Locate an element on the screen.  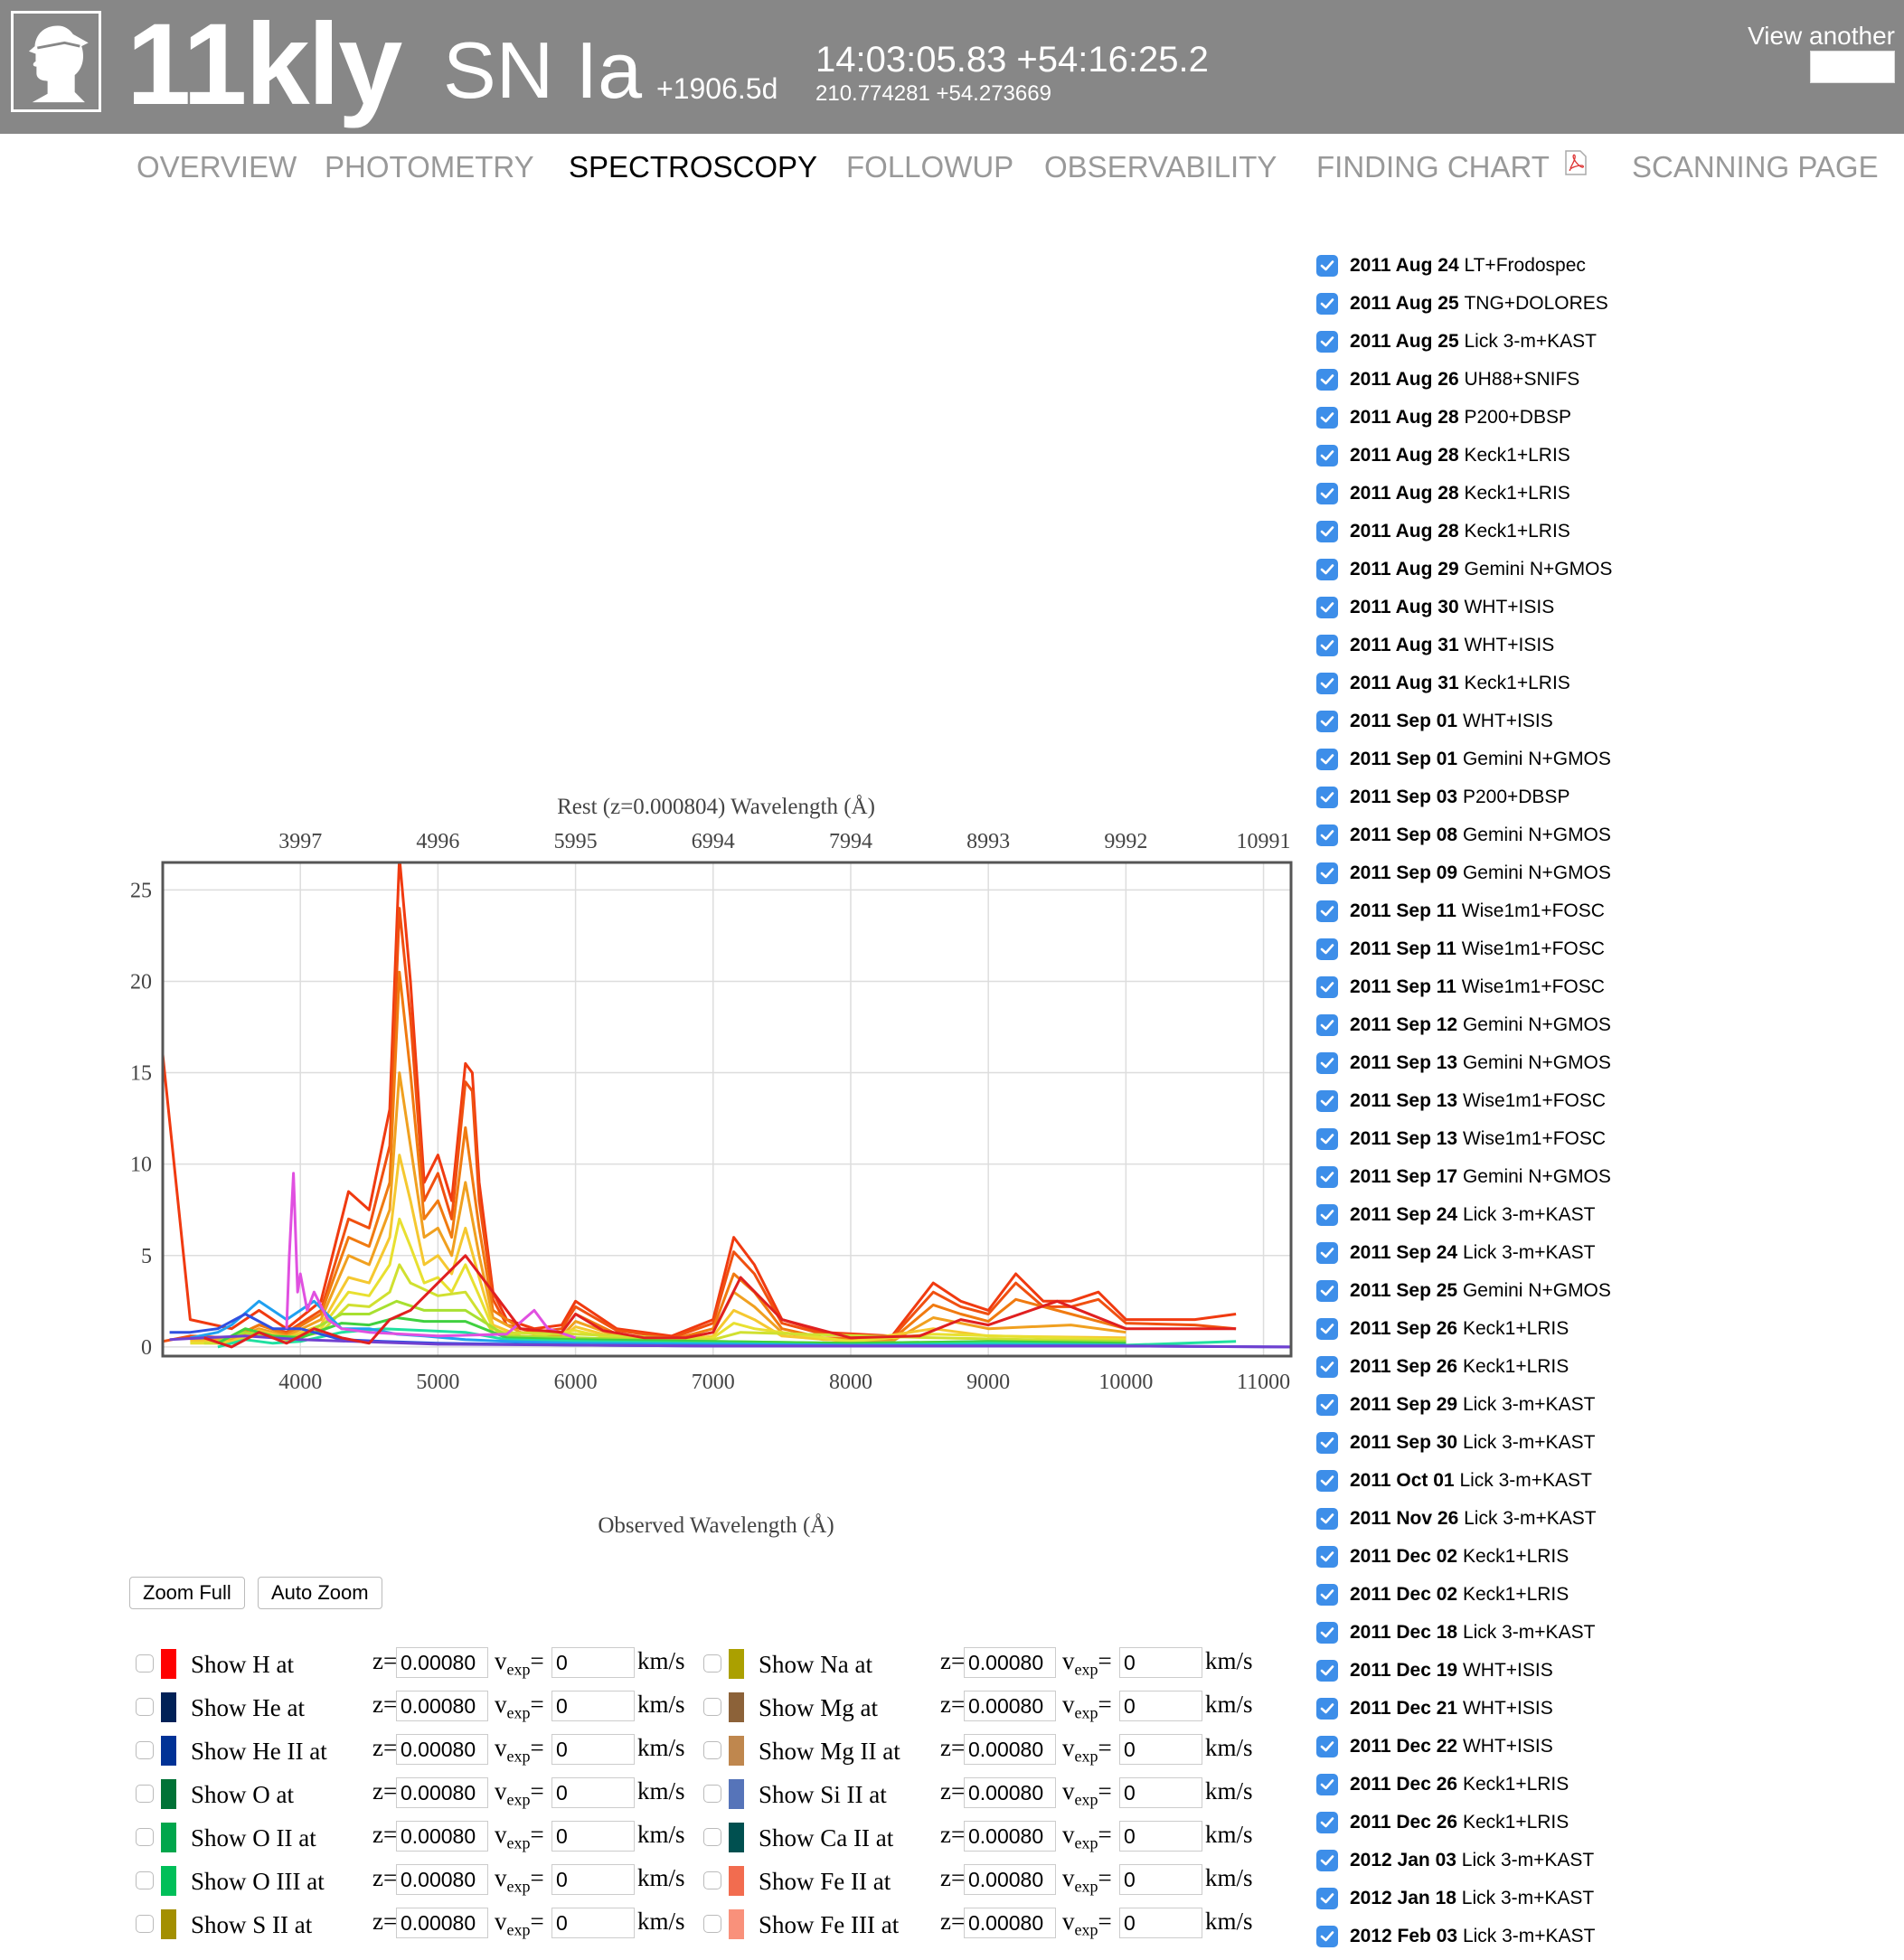
spectrum-list-item: 2011 Aug 28 P200+DBSP is located at coordinates (1597, 422).